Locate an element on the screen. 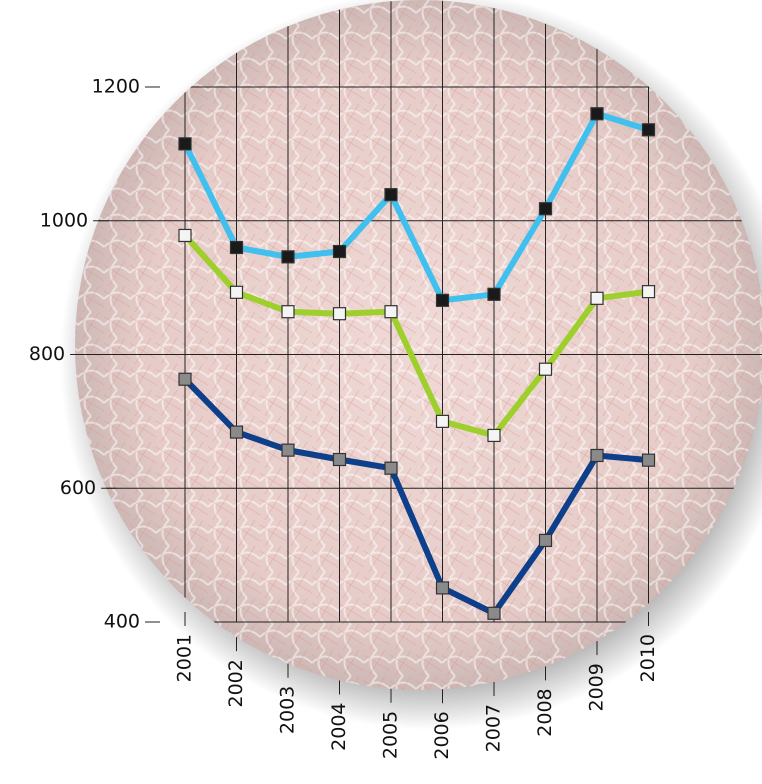  x-tick-label: 2007 is located at coordinates (494, 728).